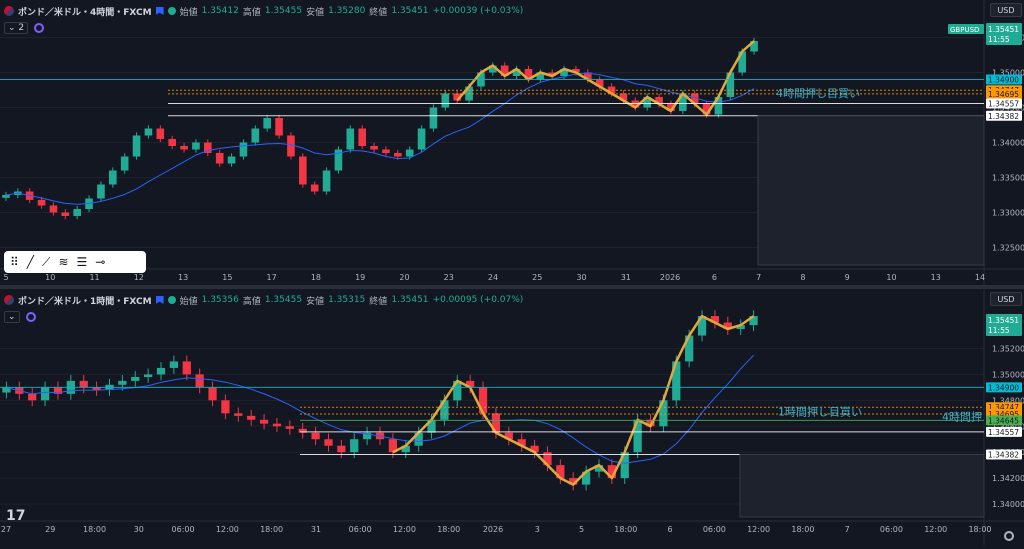 The image size is (1024, 549). I want to click on horizontal-ray-icon: ⊸, so click(100, 262).